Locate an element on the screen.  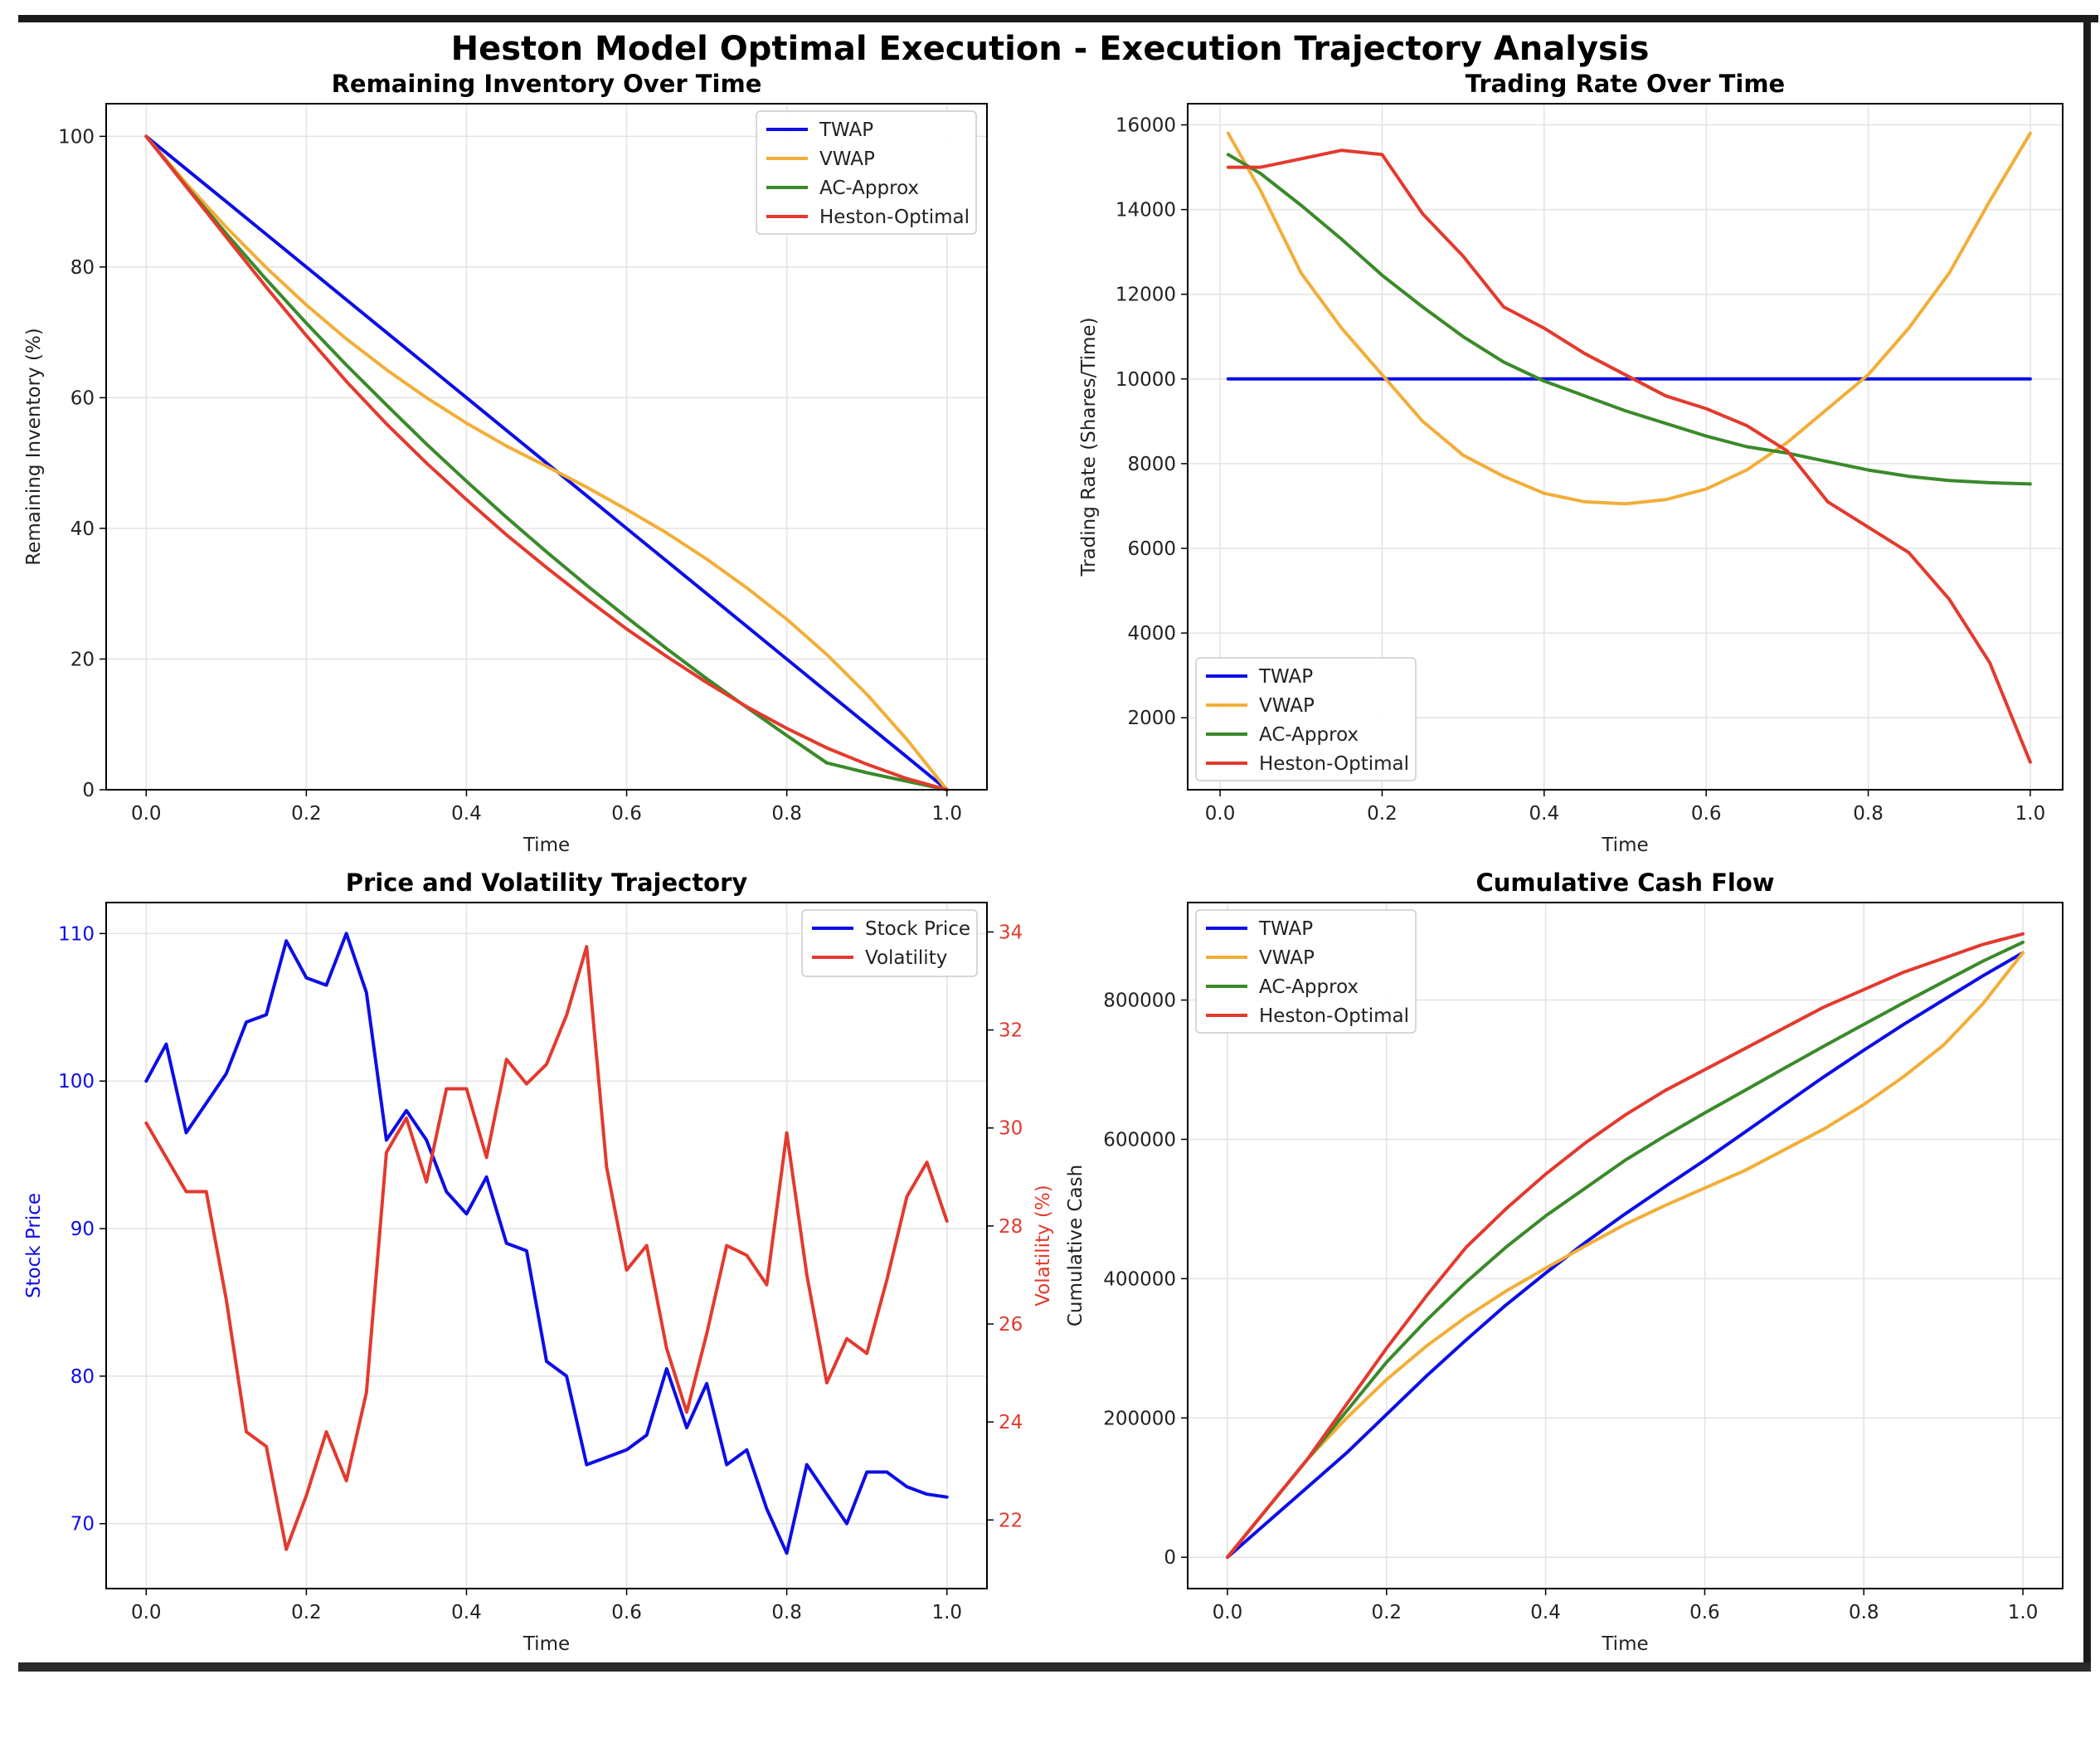
y-tick-label: 8000 is located at coordinates (1151, 464).